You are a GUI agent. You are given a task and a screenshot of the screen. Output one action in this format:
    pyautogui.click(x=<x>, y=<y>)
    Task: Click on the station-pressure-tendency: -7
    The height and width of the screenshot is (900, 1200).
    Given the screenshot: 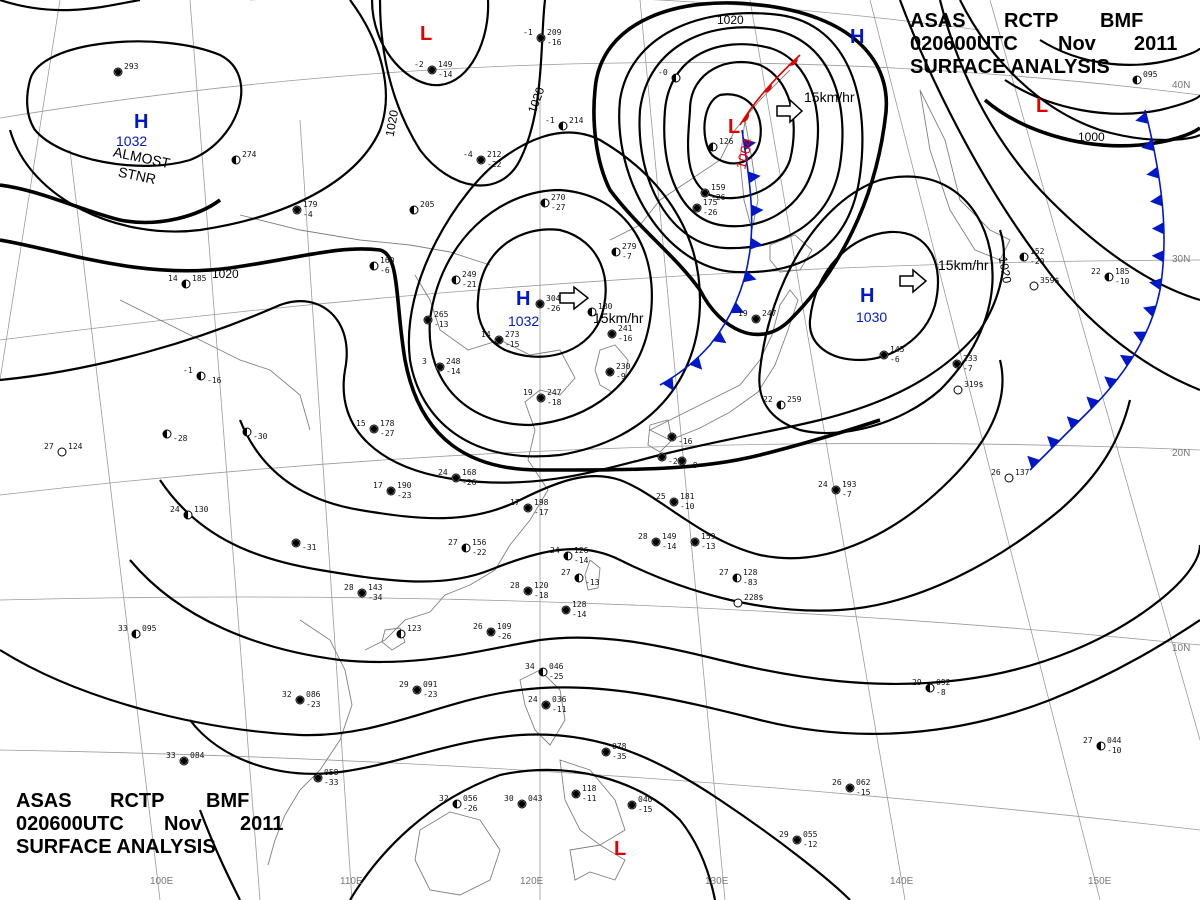 What is the action you would take?
    pyautogui.click(x=627, y=256)
    